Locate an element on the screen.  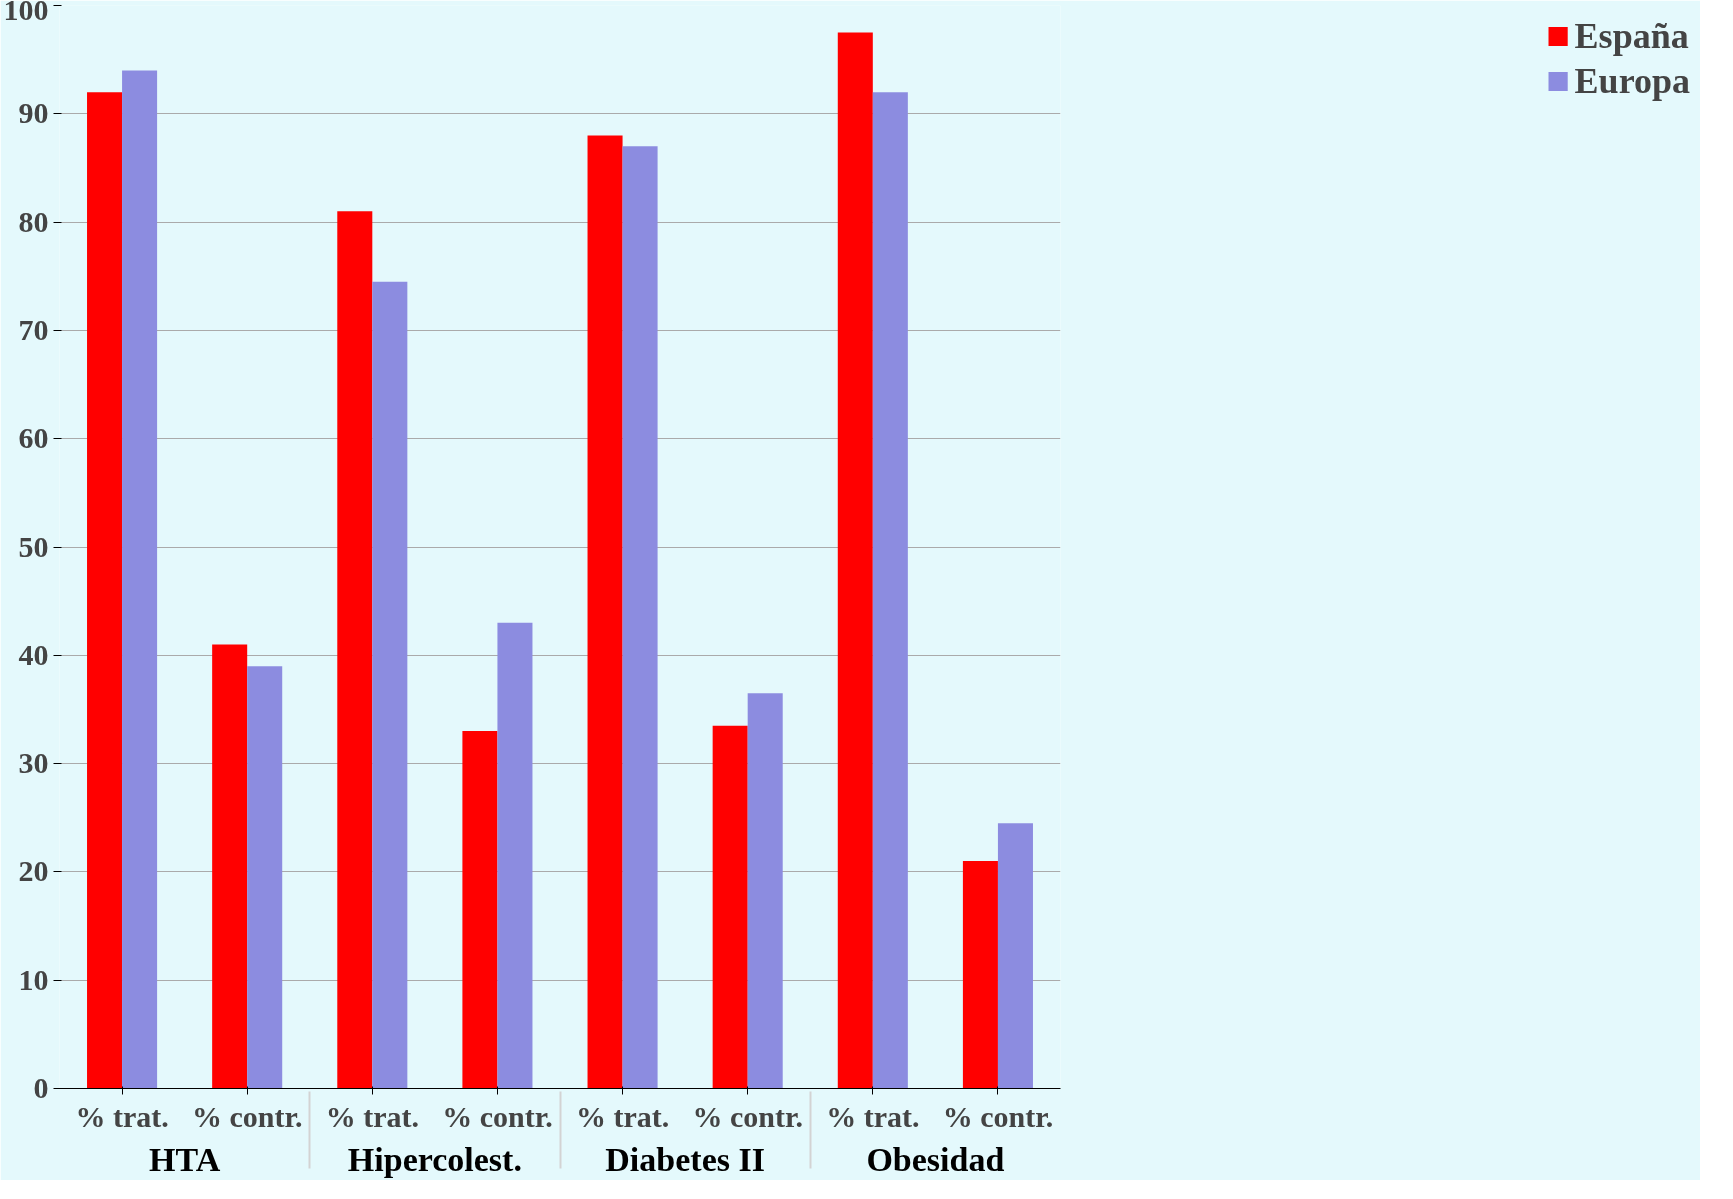
y-tick-label: 70 is located at coordinates (33, 329).